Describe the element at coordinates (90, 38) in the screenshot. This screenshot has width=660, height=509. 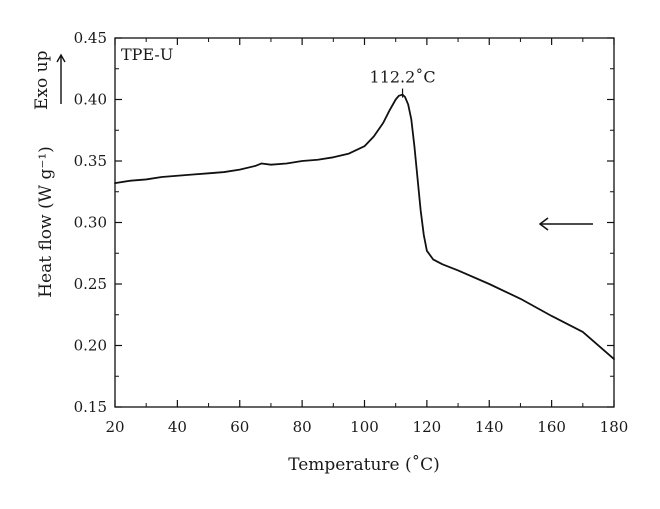
I see `y-tick-label: 0.45` at that location.